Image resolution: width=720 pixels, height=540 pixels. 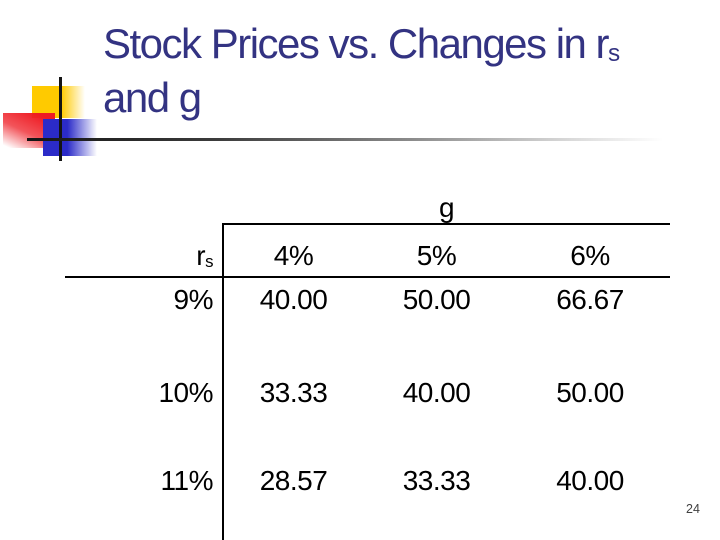 What do you see at coordinates (367, 415) in the screenshot?
I see `table-row: 10% 33.33 40.00 50.00` at bounding box center [367, 415].